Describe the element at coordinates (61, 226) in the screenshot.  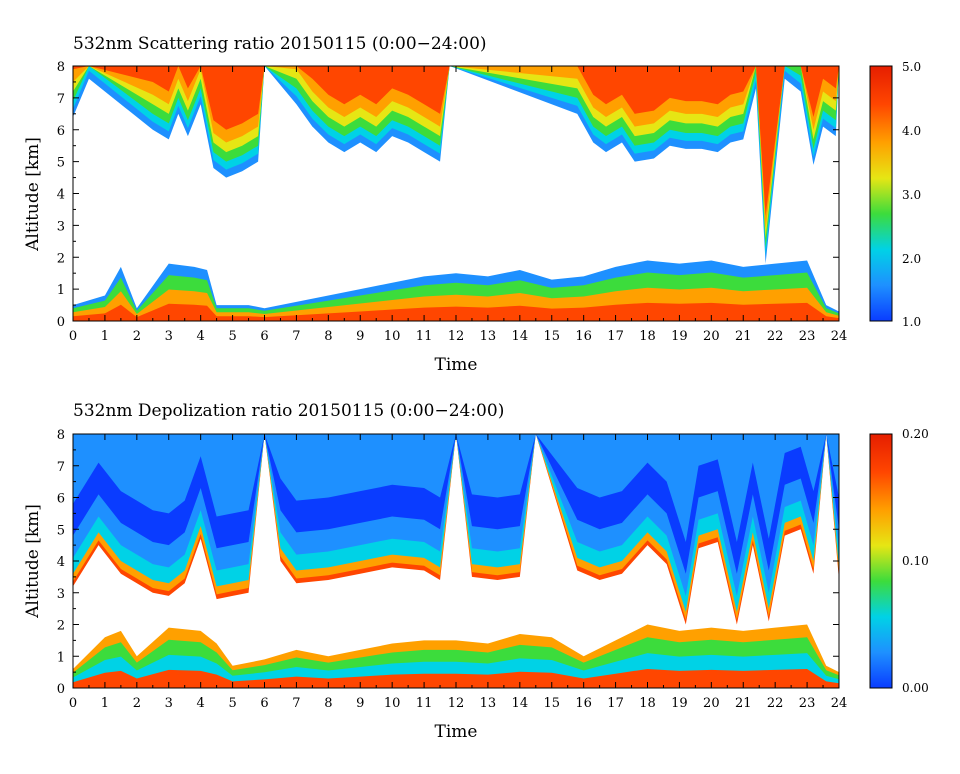
I see `scattering-y-tick-label: 3` at that location.